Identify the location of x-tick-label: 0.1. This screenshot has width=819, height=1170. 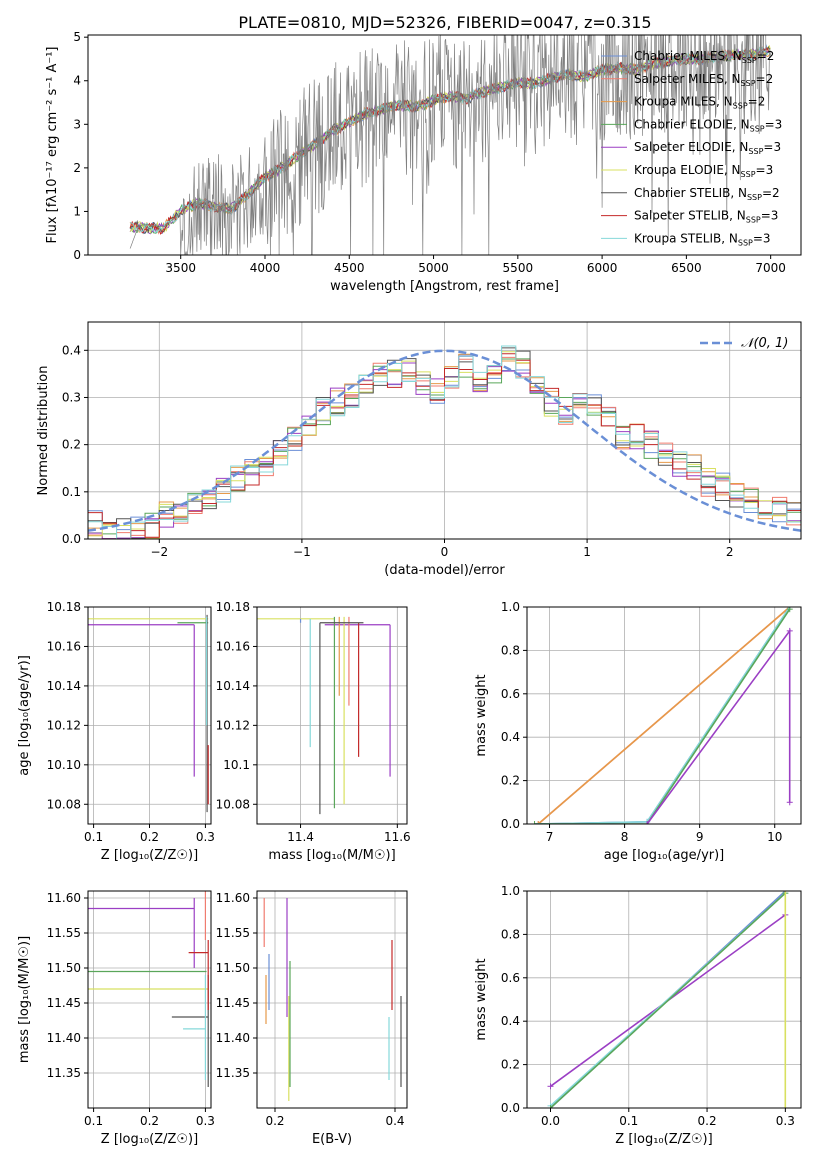
(93, 1121).